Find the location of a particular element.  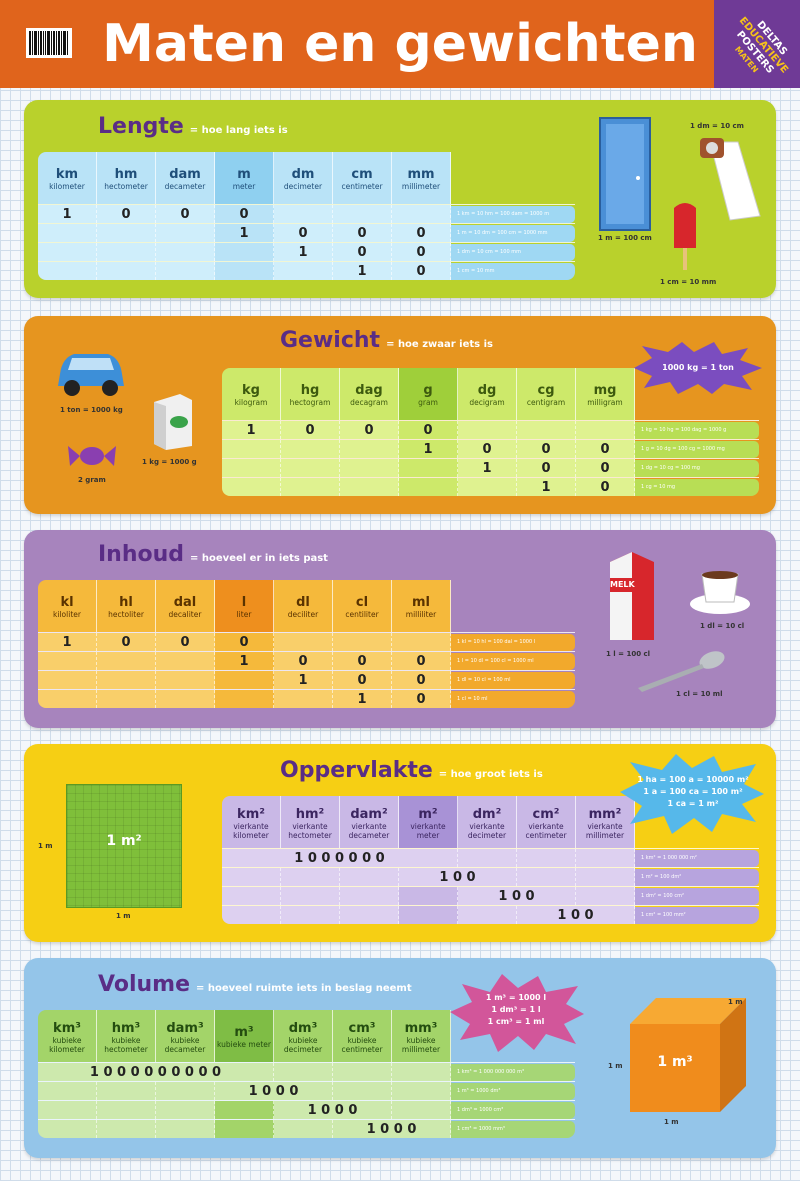

unit-header: dl deciliter is located at coordinates (303, 606).